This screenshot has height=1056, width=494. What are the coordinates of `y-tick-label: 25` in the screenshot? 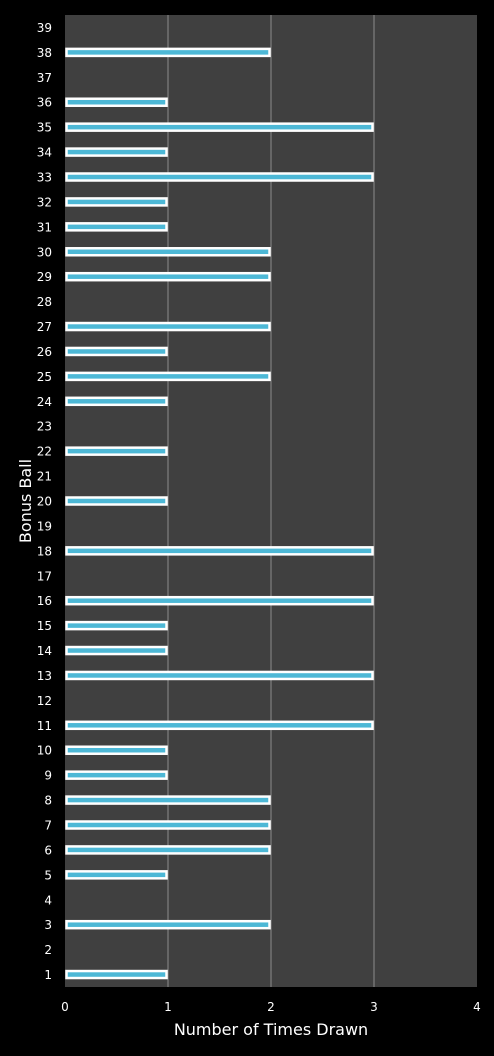 It's located at (44, 377).